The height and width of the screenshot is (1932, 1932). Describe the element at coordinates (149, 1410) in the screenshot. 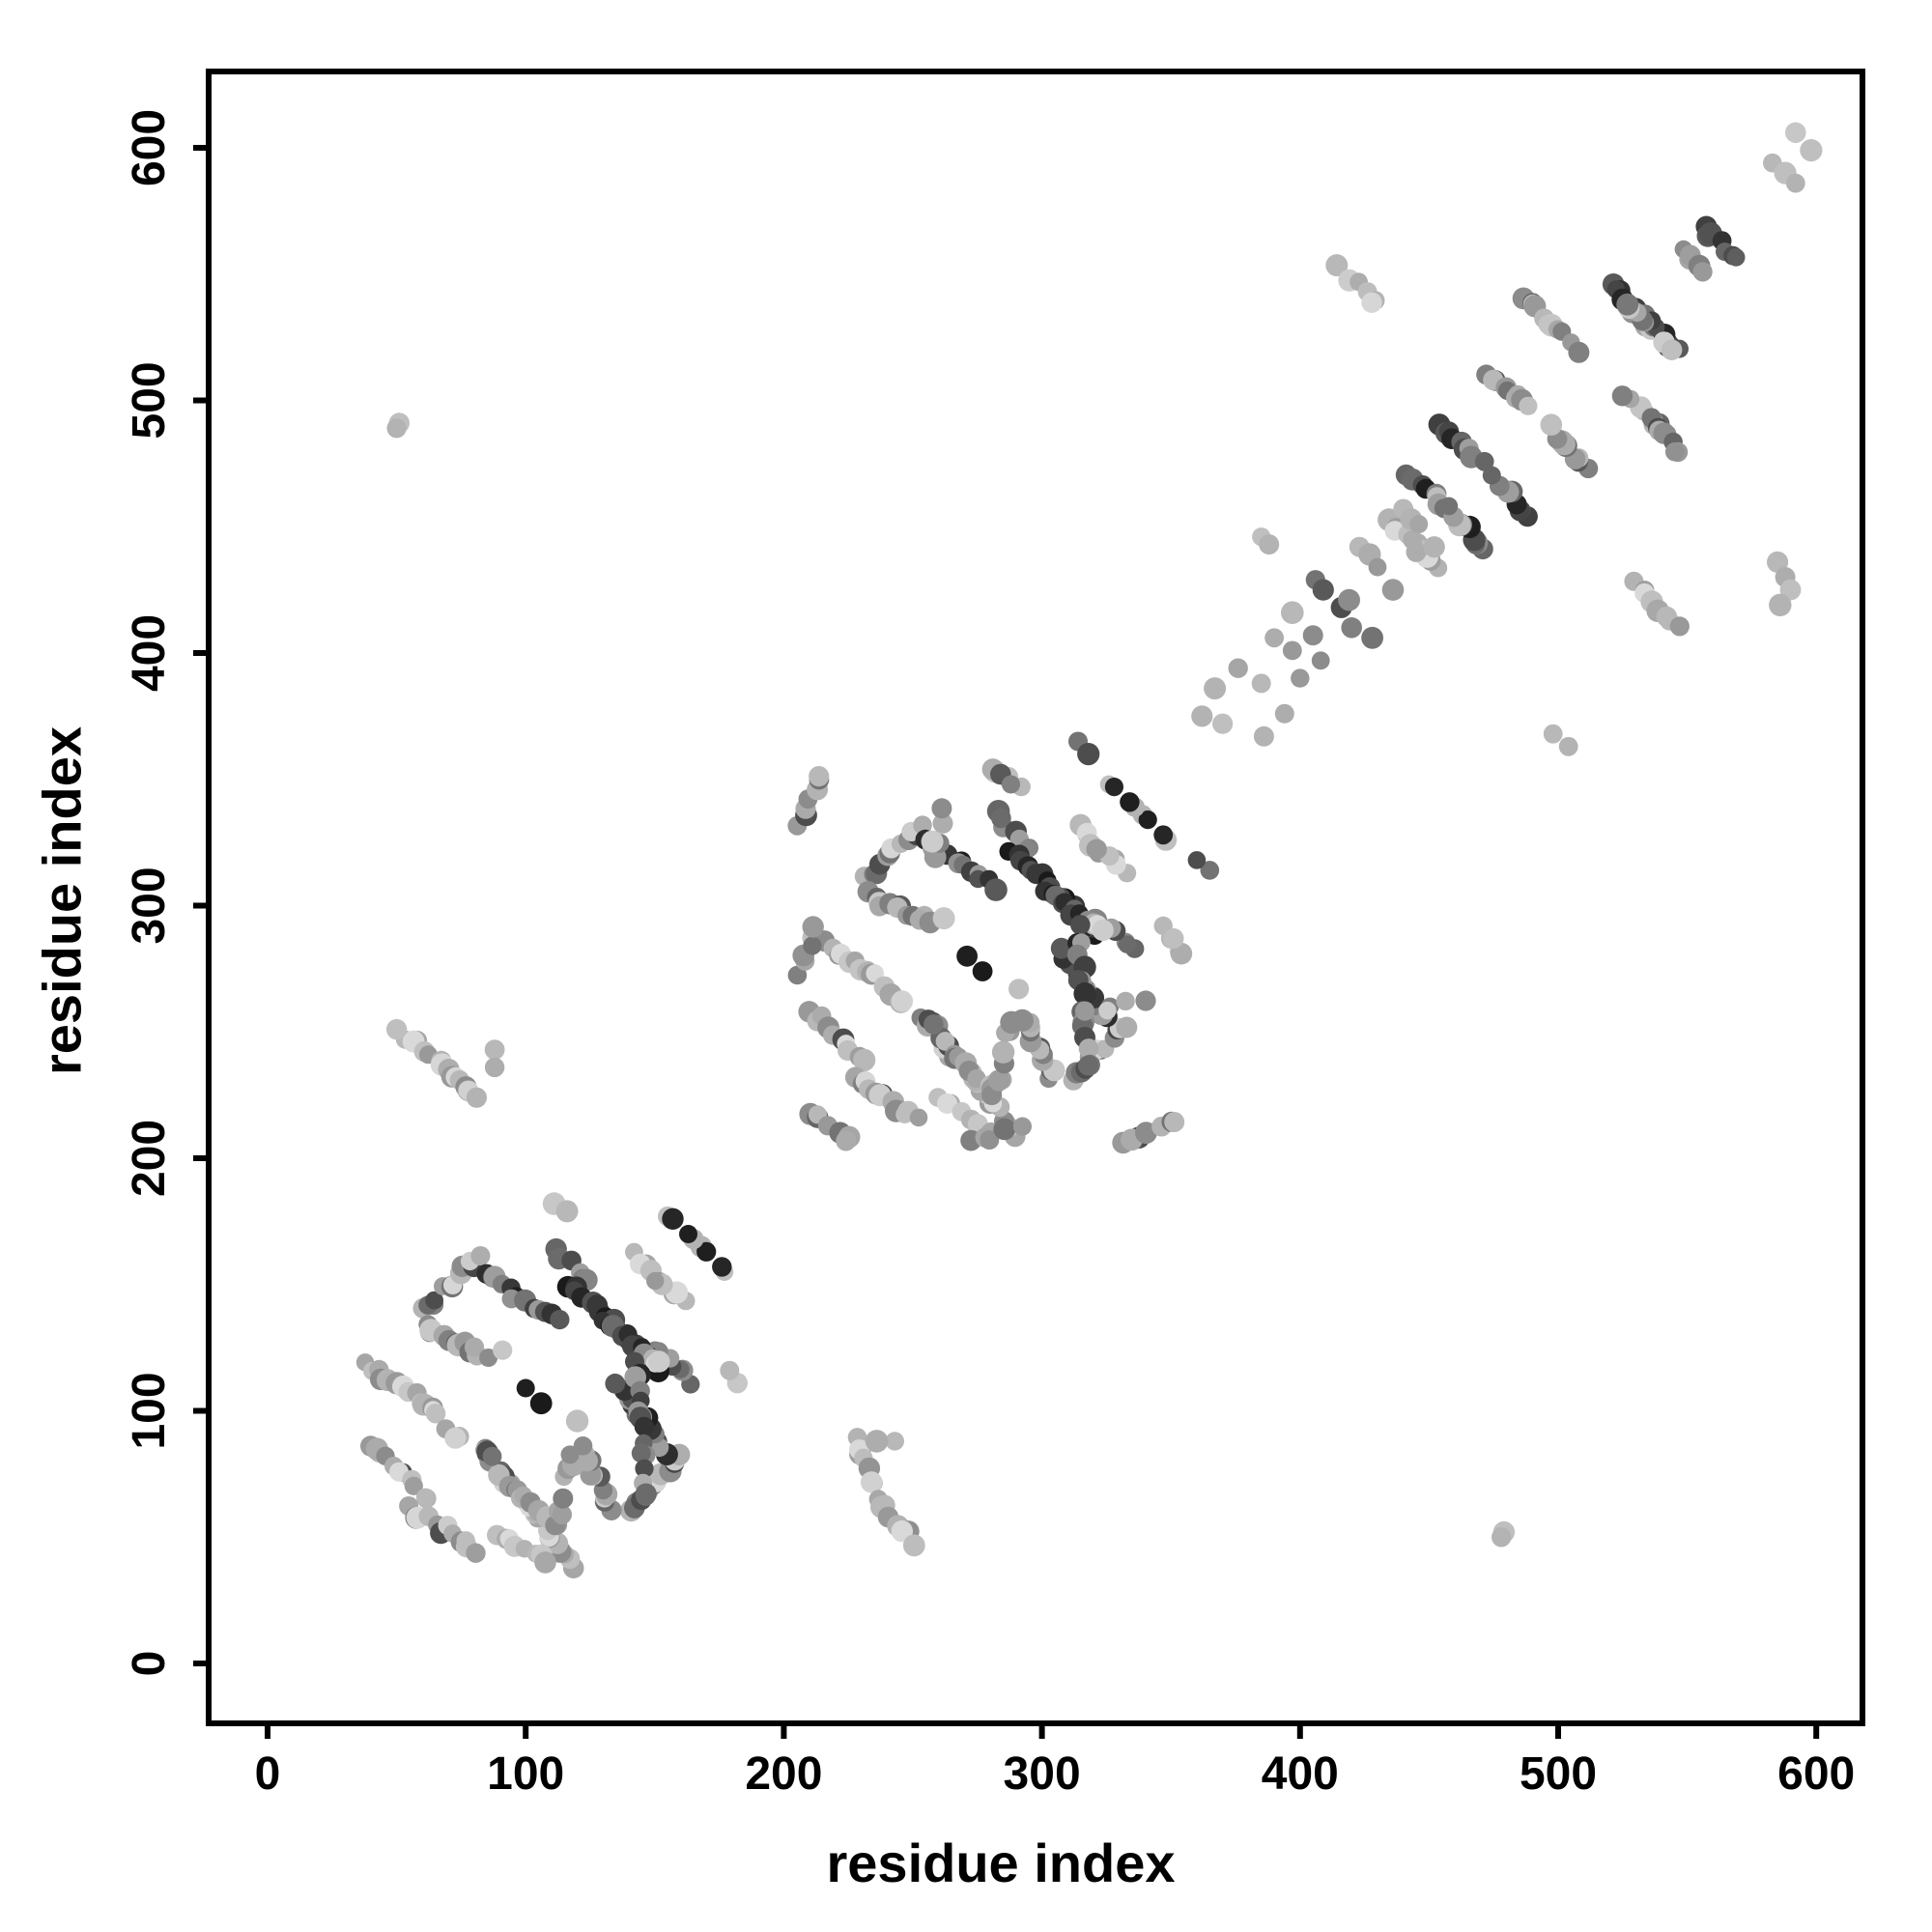

I see `y-tick-label: 100` at that location.